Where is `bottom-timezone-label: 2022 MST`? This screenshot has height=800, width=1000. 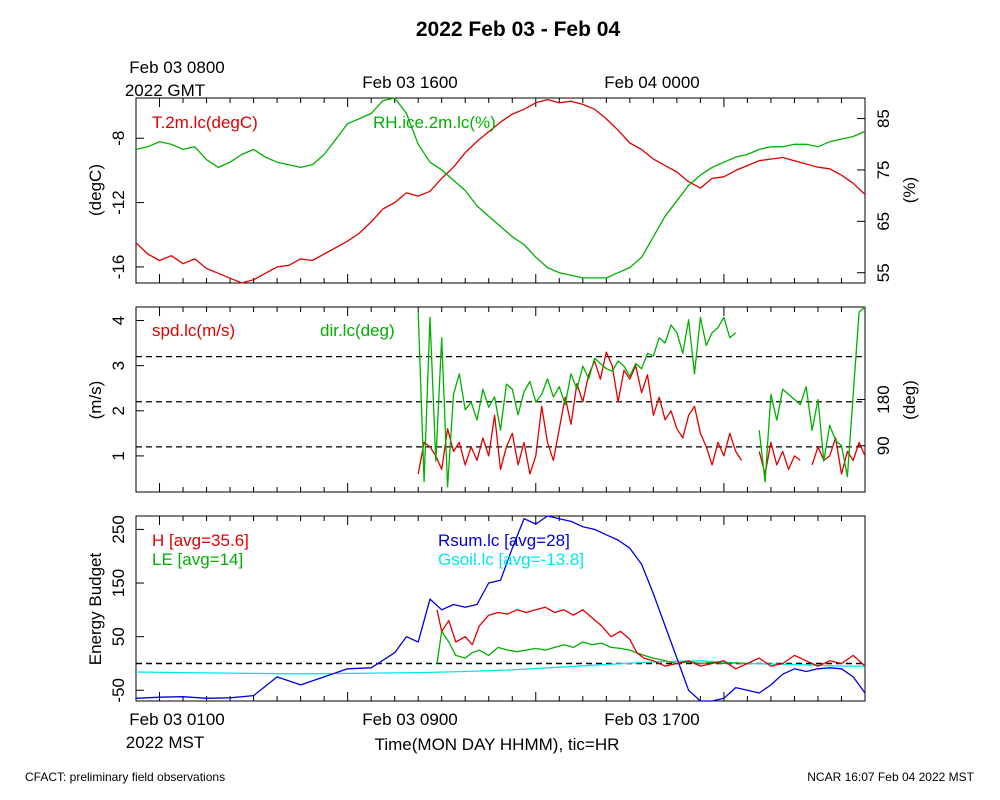
bottom-timezone-label: 2022 MST is located at coordinates (165, 742).